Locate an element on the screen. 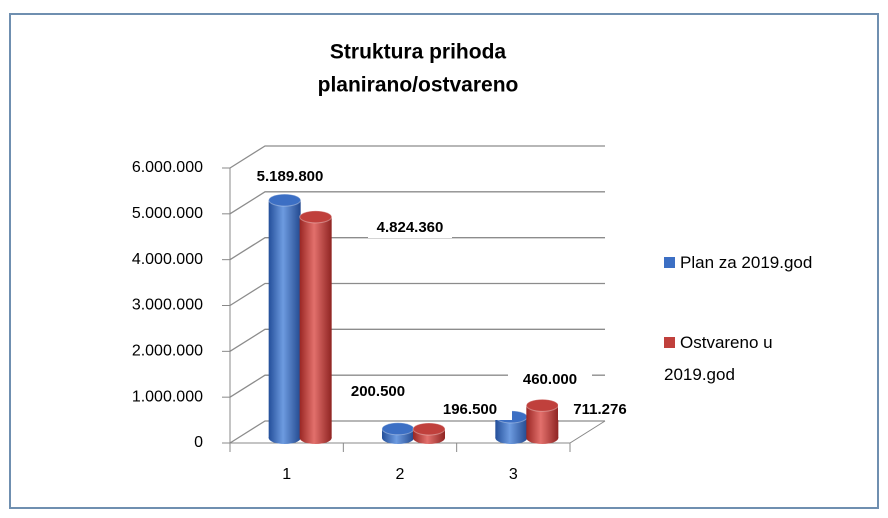 This screenshot has width=888, height=518. data-label: 4.824.360 is located at coordinates (410, 227).